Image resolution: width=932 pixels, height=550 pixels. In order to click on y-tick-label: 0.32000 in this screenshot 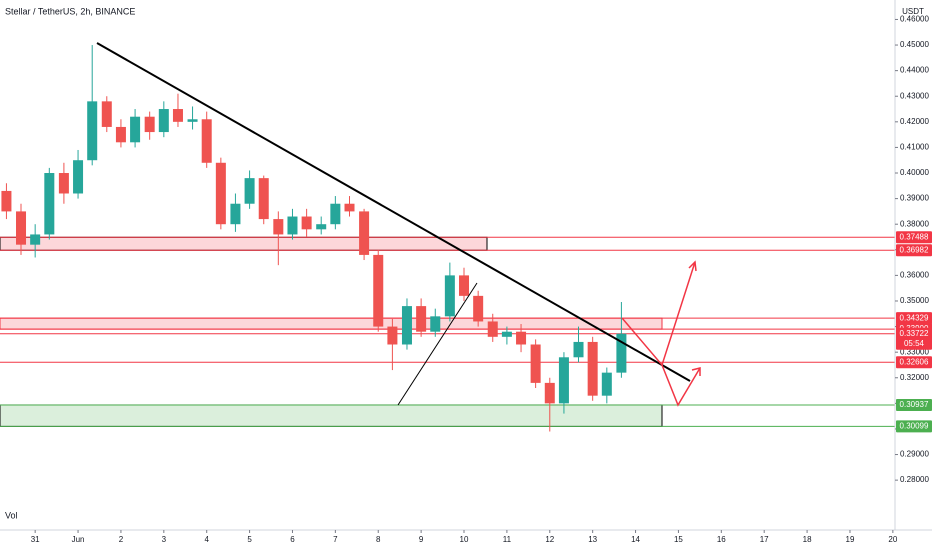, I will do `click(914, 377)`.